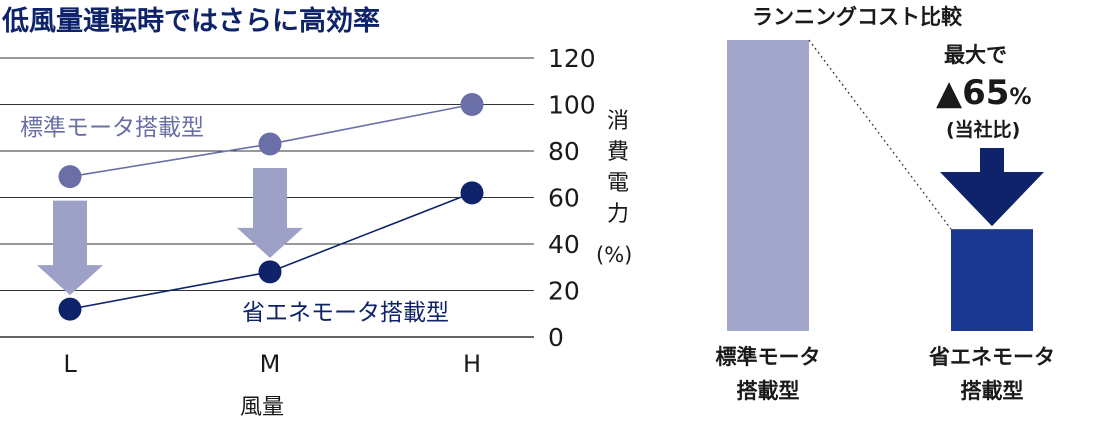 The image size is (1093, 427). What do you see at coordinates (472, 364) in the screenshot?
I see `x-tick-H: H` at bounding box center [472, 364].